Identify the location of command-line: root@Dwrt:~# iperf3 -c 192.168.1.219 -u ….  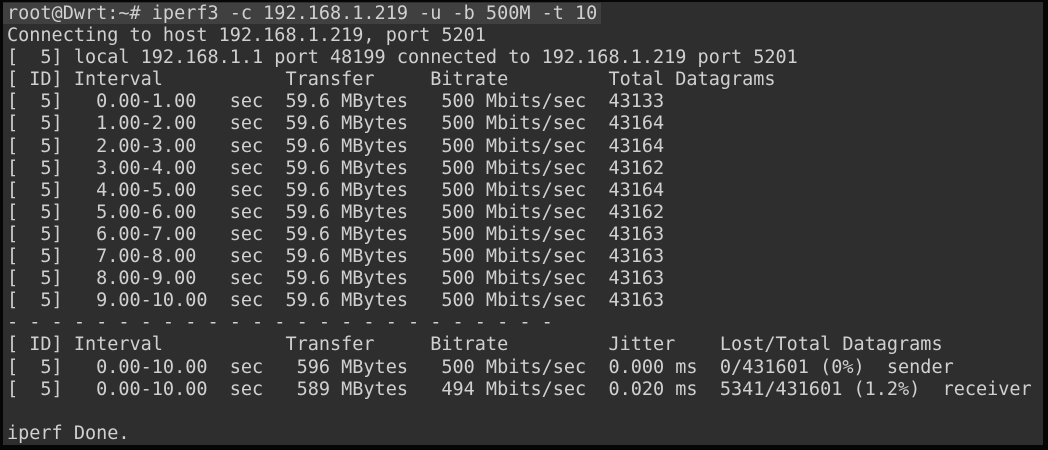
(523, 14).